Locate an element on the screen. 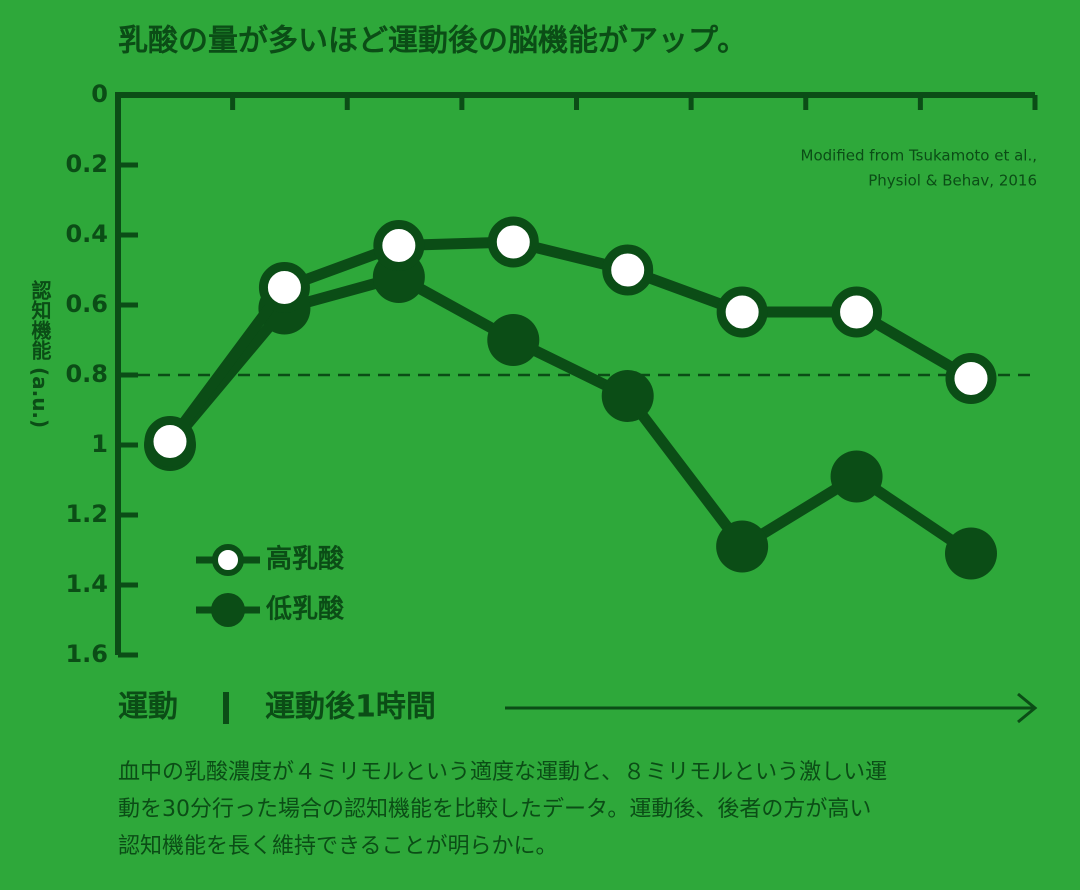  y-tick-label: 1.4 is located at coordinates (86, 584).